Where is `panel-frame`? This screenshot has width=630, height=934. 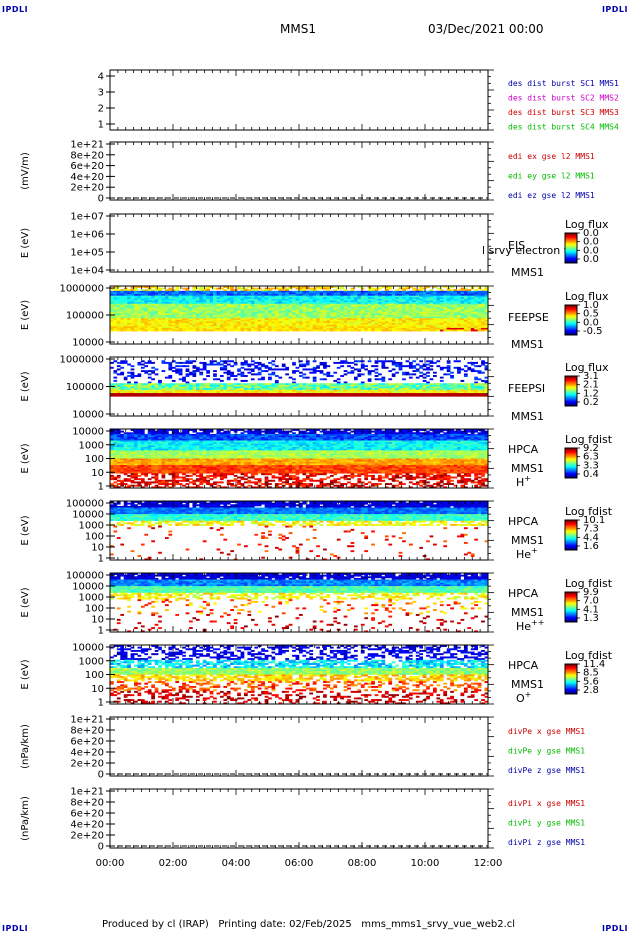
panel-frame is located at coordinates (299, 100).